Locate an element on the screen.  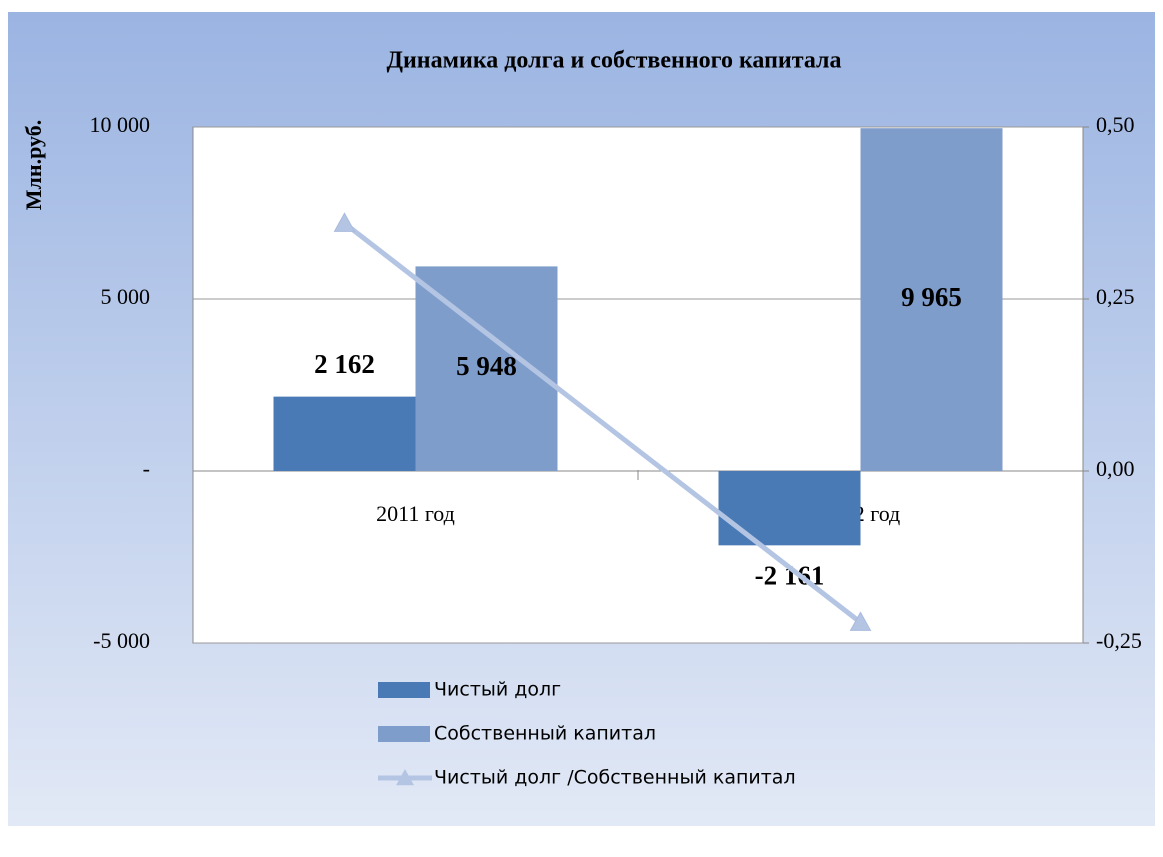
legend-label: Собственный капитал is located at coordinates (545, 734).